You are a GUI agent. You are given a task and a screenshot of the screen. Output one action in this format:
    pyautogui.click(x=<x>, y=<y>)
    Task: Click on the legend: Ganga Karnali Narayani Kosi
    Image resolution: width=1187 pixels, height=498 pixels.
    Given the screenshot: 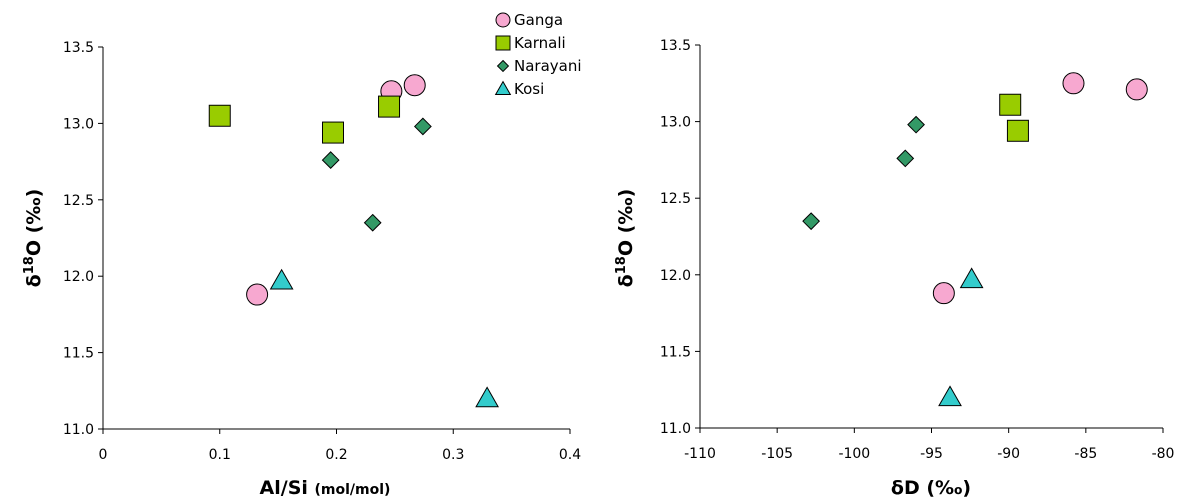 What is the action you would take?
    pyautogui.click(x=538, y=54)
    